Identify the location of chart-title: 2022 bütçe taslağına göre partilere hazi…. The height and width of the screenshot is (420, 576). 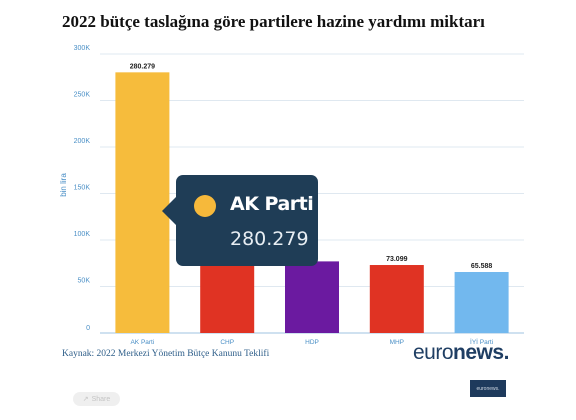
(273, 21).